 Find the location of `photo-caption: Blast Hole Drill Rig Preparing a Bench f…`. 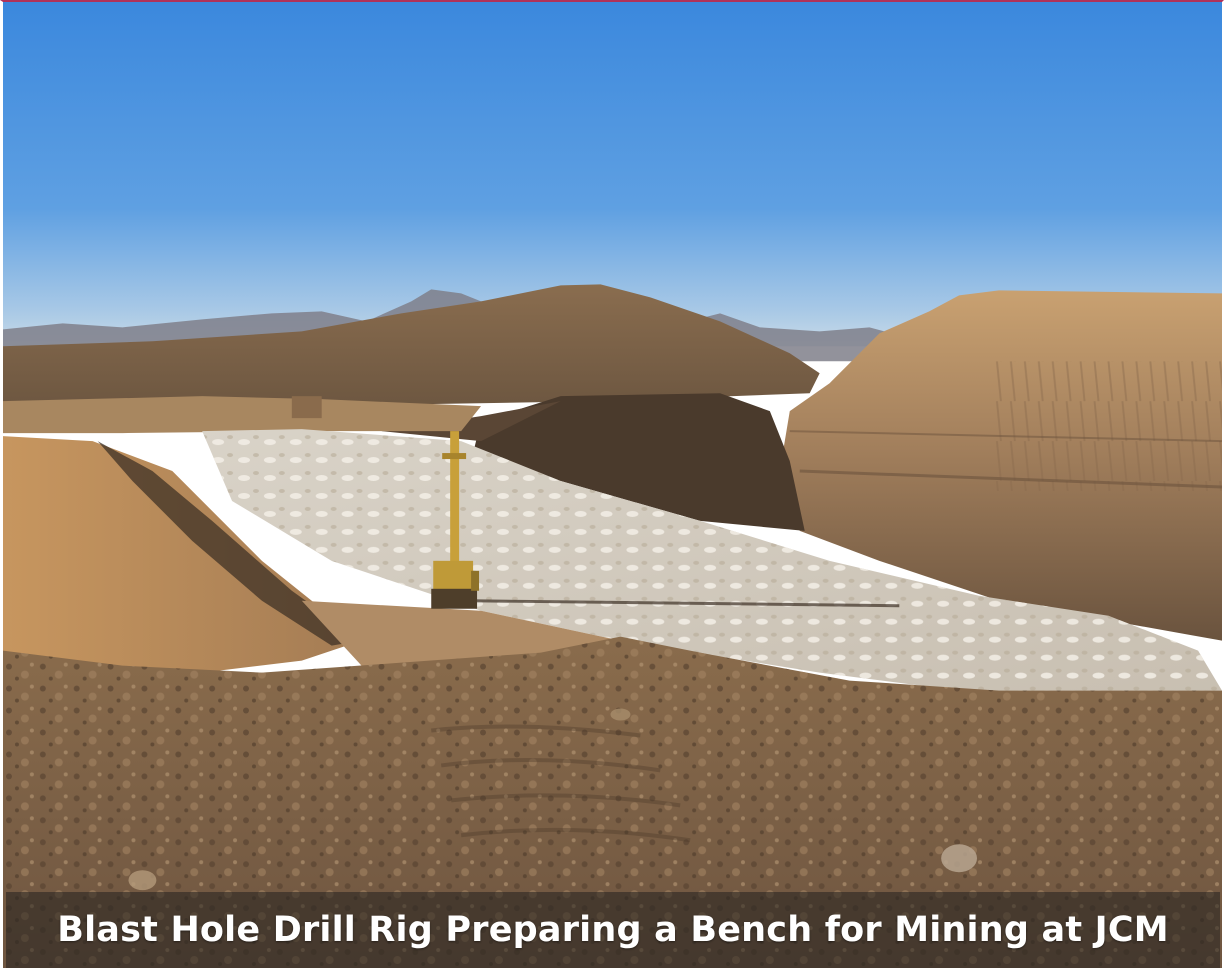

photo-caption: Blast Hole Drill Rig Preparing a Bench f… is located at coordinates (613, 930).